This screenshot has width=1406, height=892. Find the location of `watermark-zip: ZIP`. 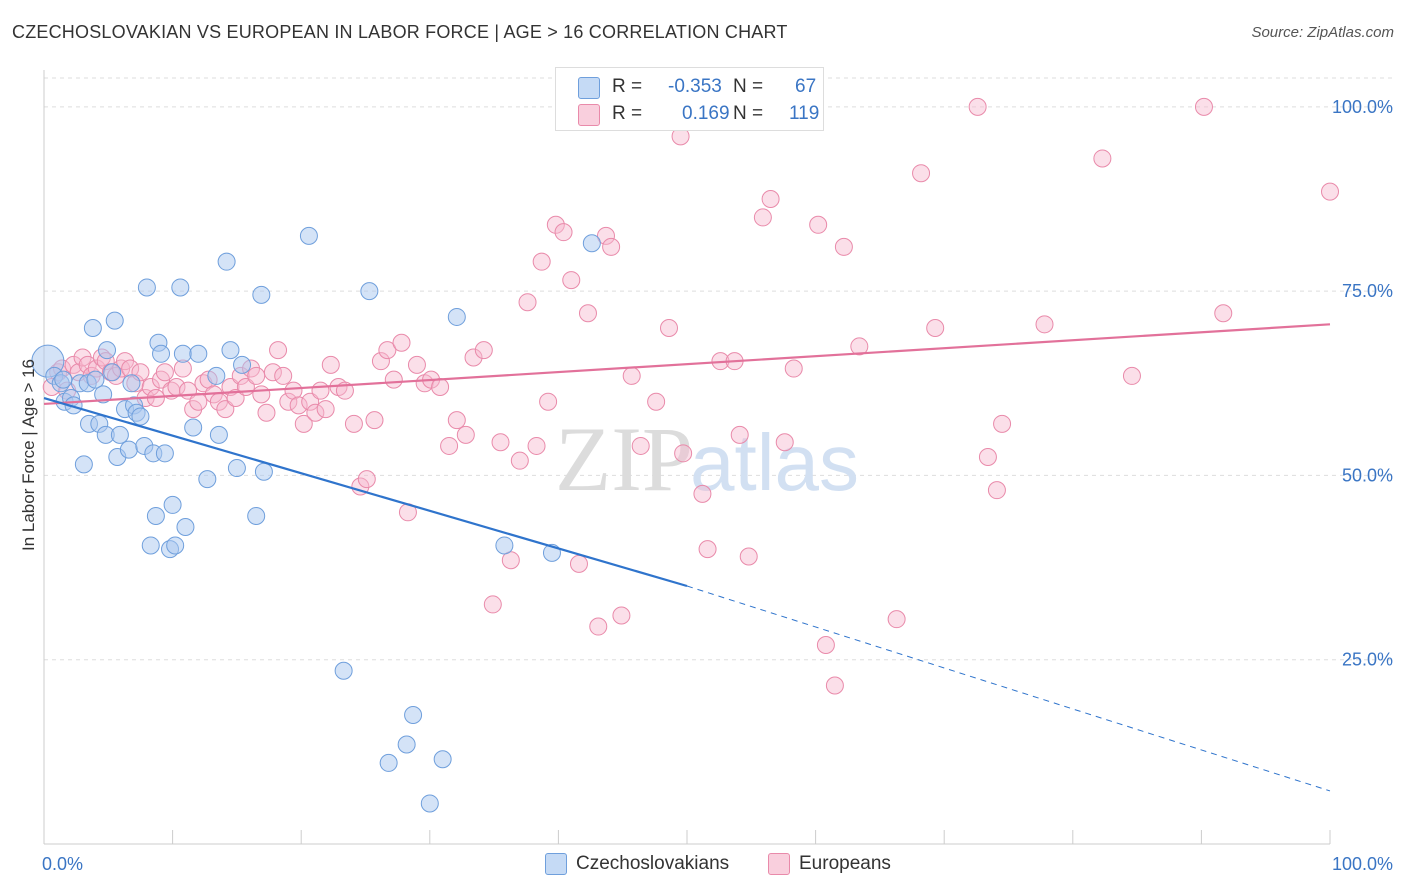

watermark-zip: ZIP is located at coordinates (624, 459).